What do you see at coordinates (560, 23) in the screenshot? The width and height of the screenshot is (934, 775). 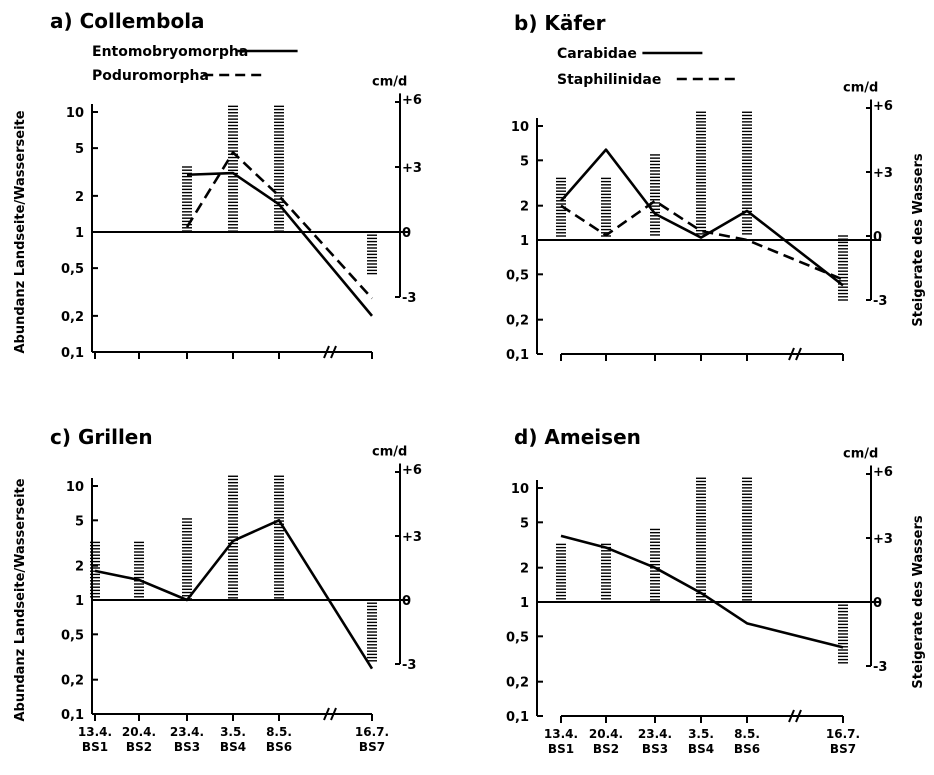 I see `panel-title: b) Käfer` at bounding box center [560, 23].